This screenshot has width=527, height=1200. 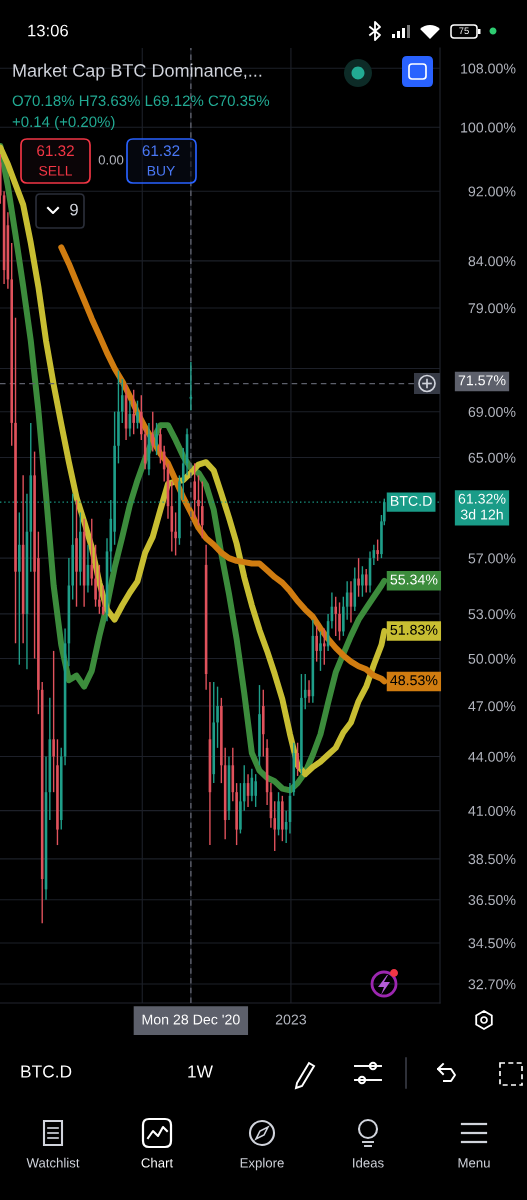 I want to click on text: O70.18% H73.63% L69.12% C70.35%, so click(x=141, y=101).